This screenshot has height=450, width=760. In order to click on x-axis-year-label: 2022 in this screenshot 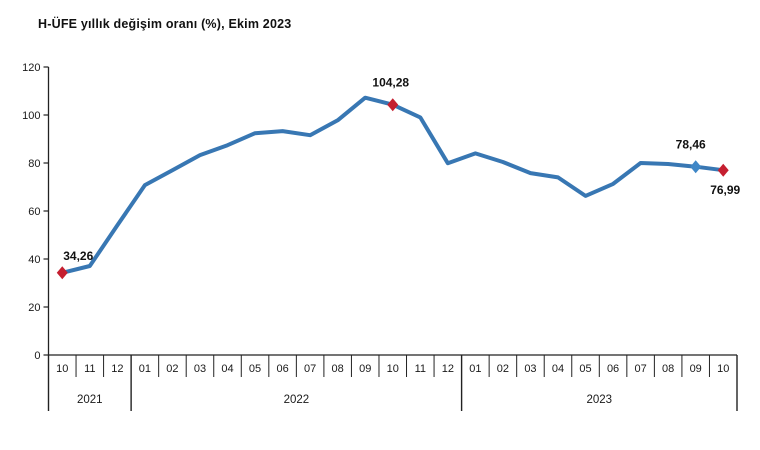, I will do `click(297, 400)`.